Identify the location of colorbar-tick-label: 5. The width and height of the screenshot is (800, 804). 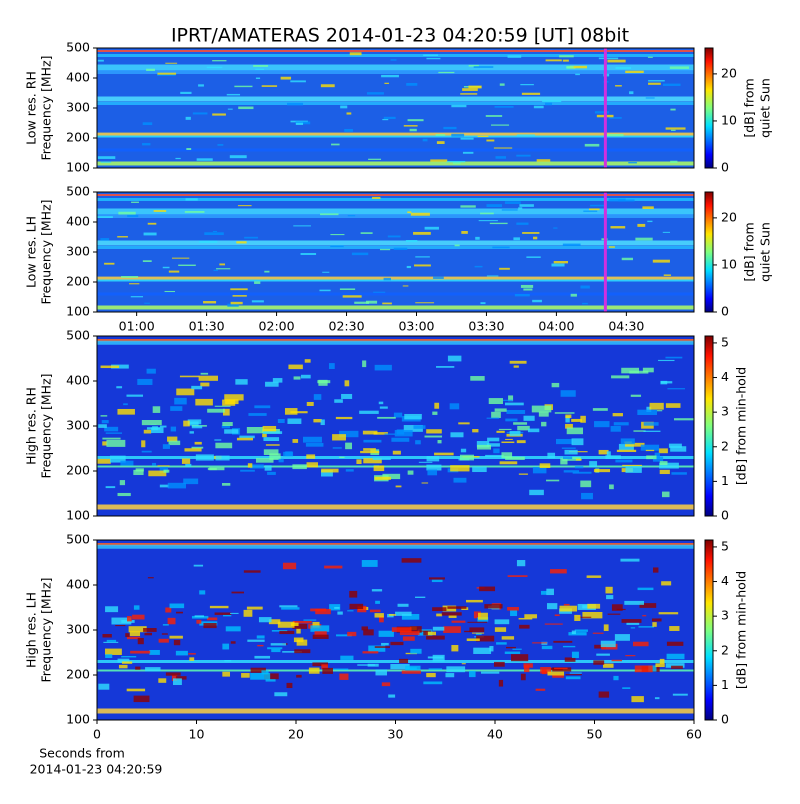
(725, 341).